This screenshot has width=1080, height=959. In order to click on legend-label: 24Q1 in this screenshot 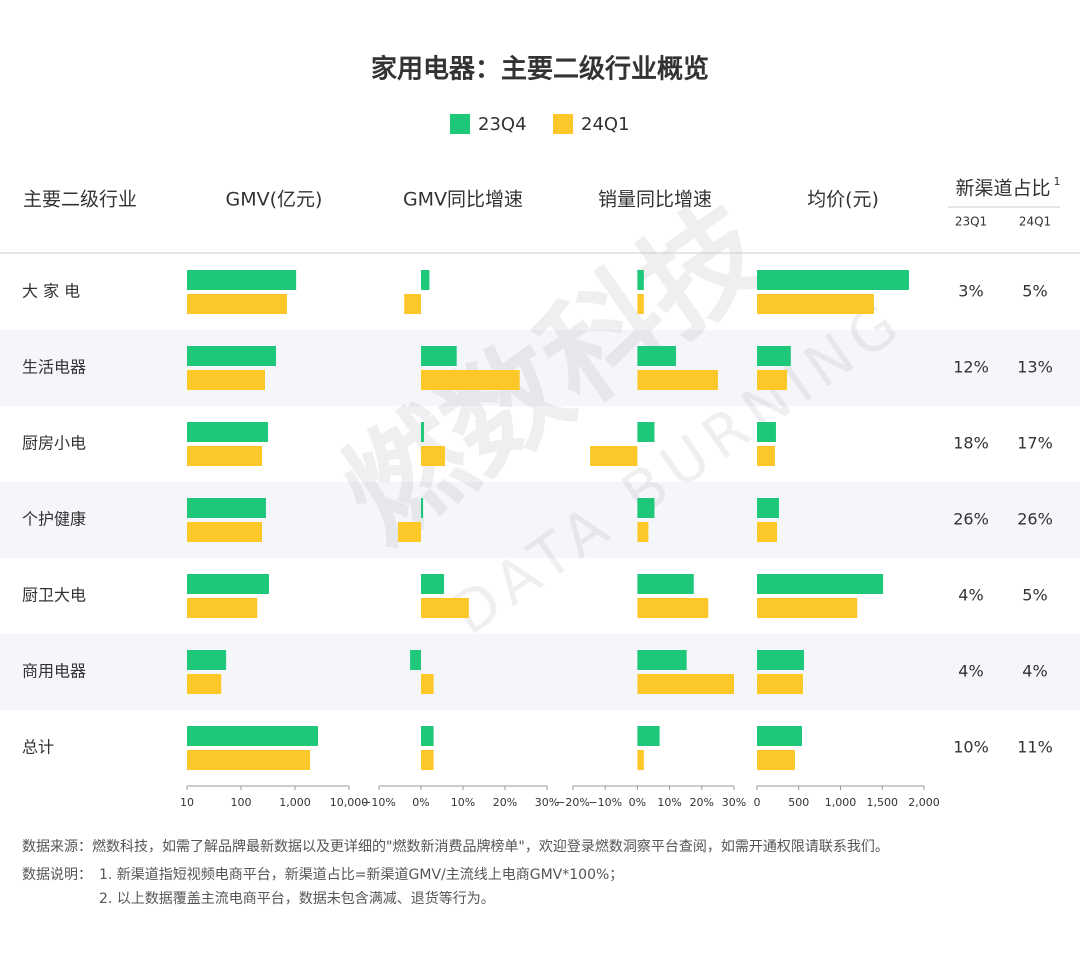, I will do `click(605, 124)`.